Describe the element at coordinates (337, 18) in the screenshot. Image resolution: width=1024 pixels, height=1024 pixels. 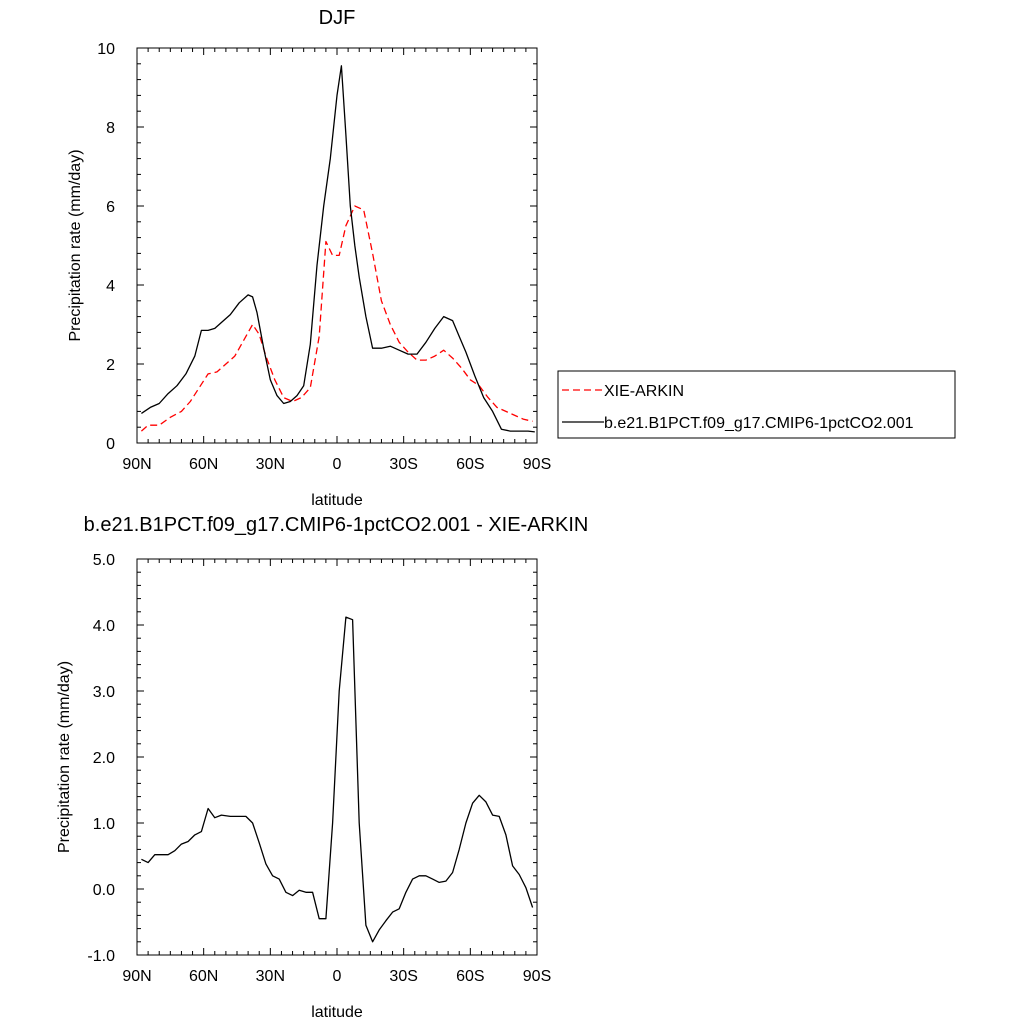
I see `chart-title: DJF` at that location.